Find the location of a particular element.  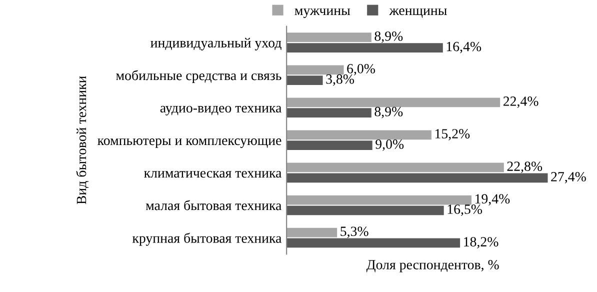

y-tick-label: мобильные средства и связь is located at coordinates (199, 77).